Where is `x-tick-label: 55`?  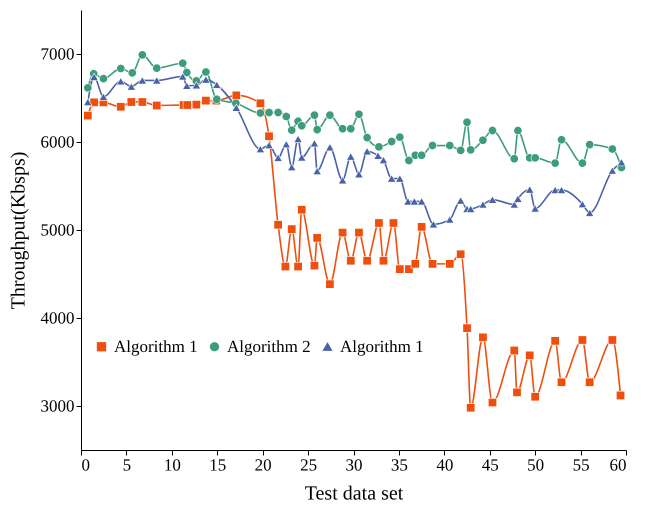
x-tick-label: 55 is located at coordinates (581, 465).